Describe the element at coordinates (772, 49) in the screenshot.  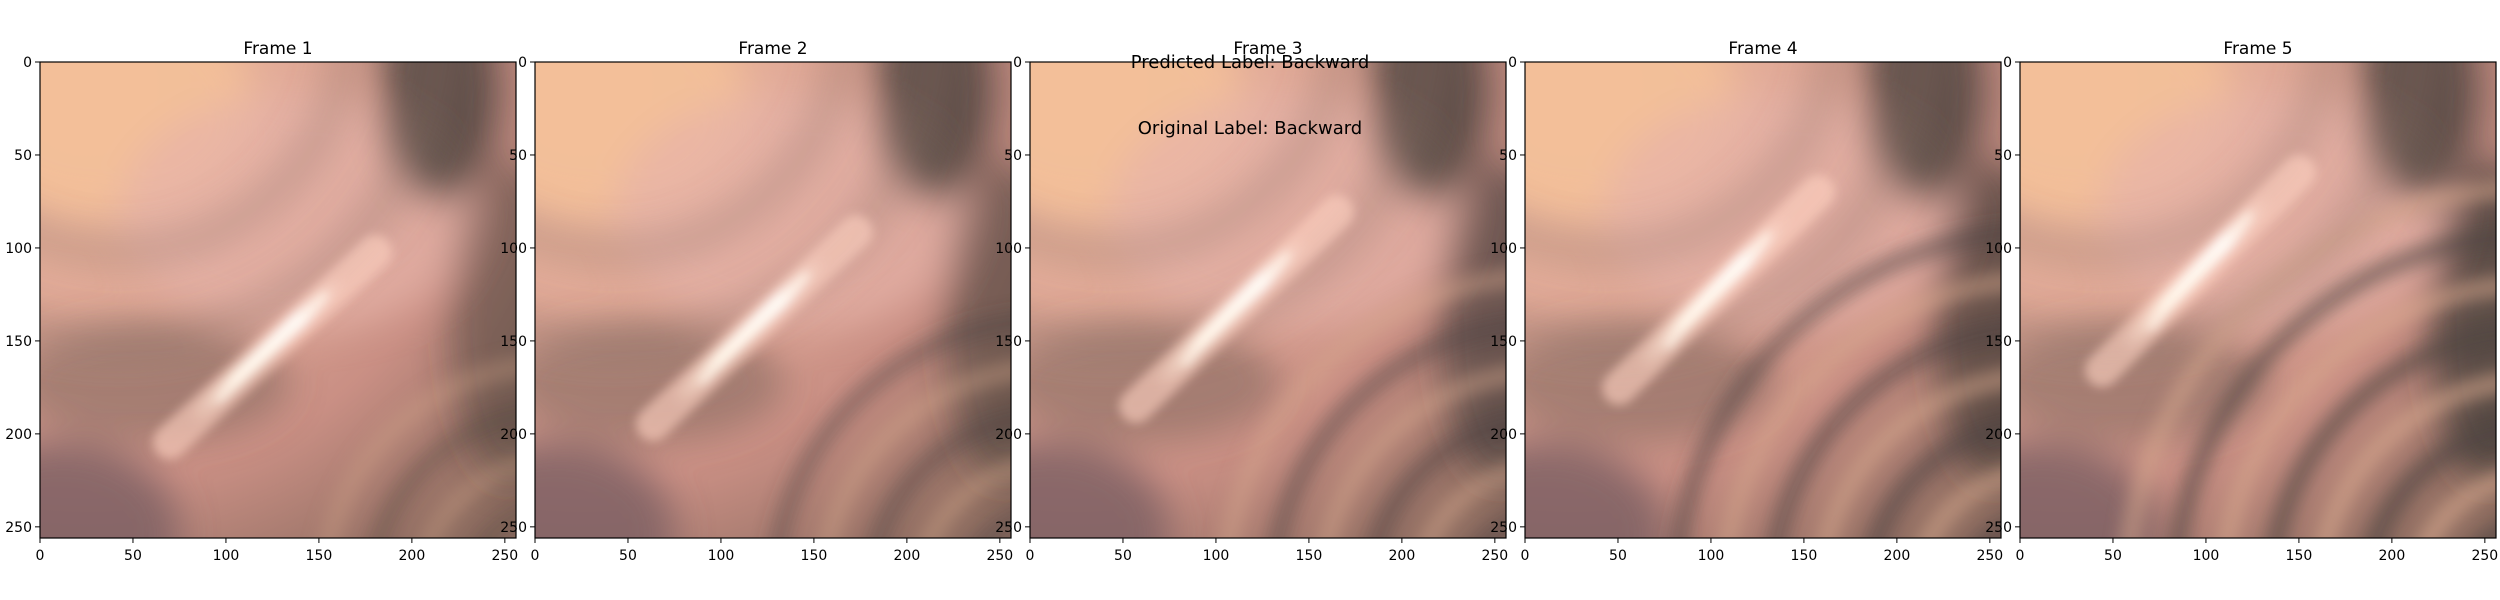
I see `frame-title: Frame 2` at that location.